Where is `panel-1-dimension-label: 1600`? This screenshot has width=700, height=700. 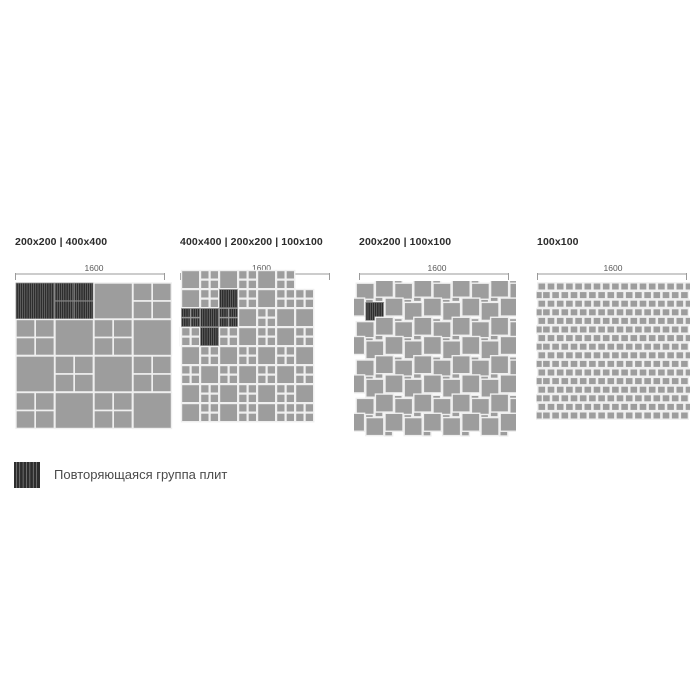
panel-1-dimension-label: 1600 is located at coordinates (94, 268).